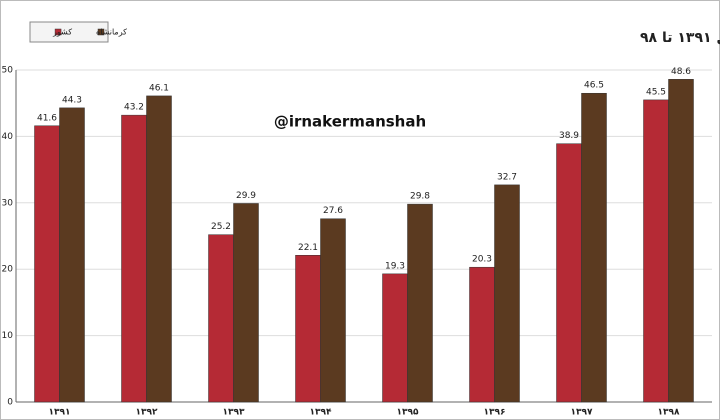 The image size is (720, 420). What do you see at coordinates (60, 413) in the screenshot?
I see `x-tick-label: ۱۳۹۱` at bounding box center [60, 413].